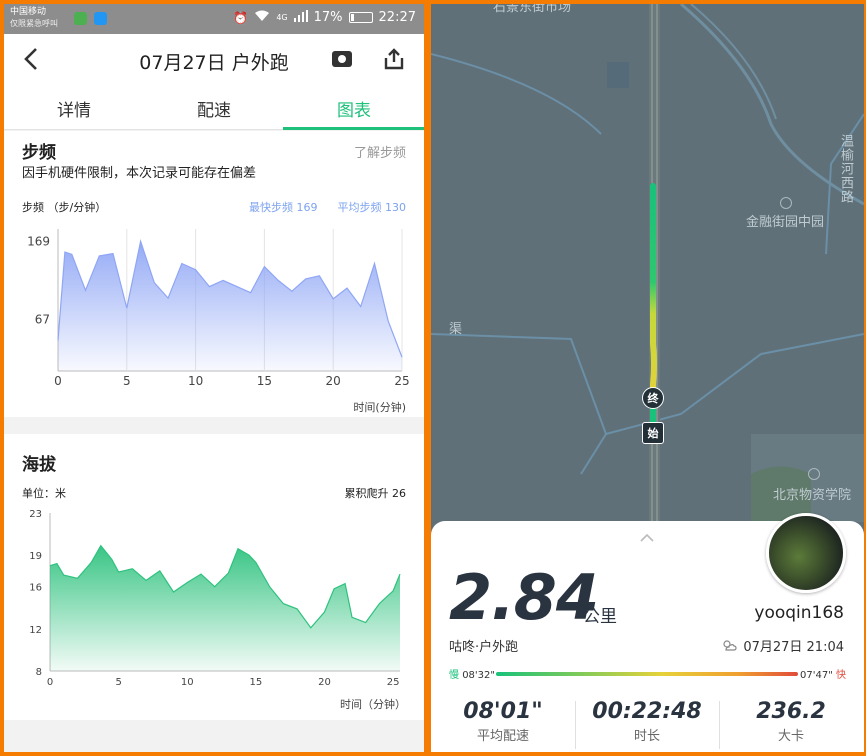  What do you see at coordinates (34, 23) in the screenshot?
I see `carrier-note: 仅限紧急呼叫` at bounding box center [34, 23].